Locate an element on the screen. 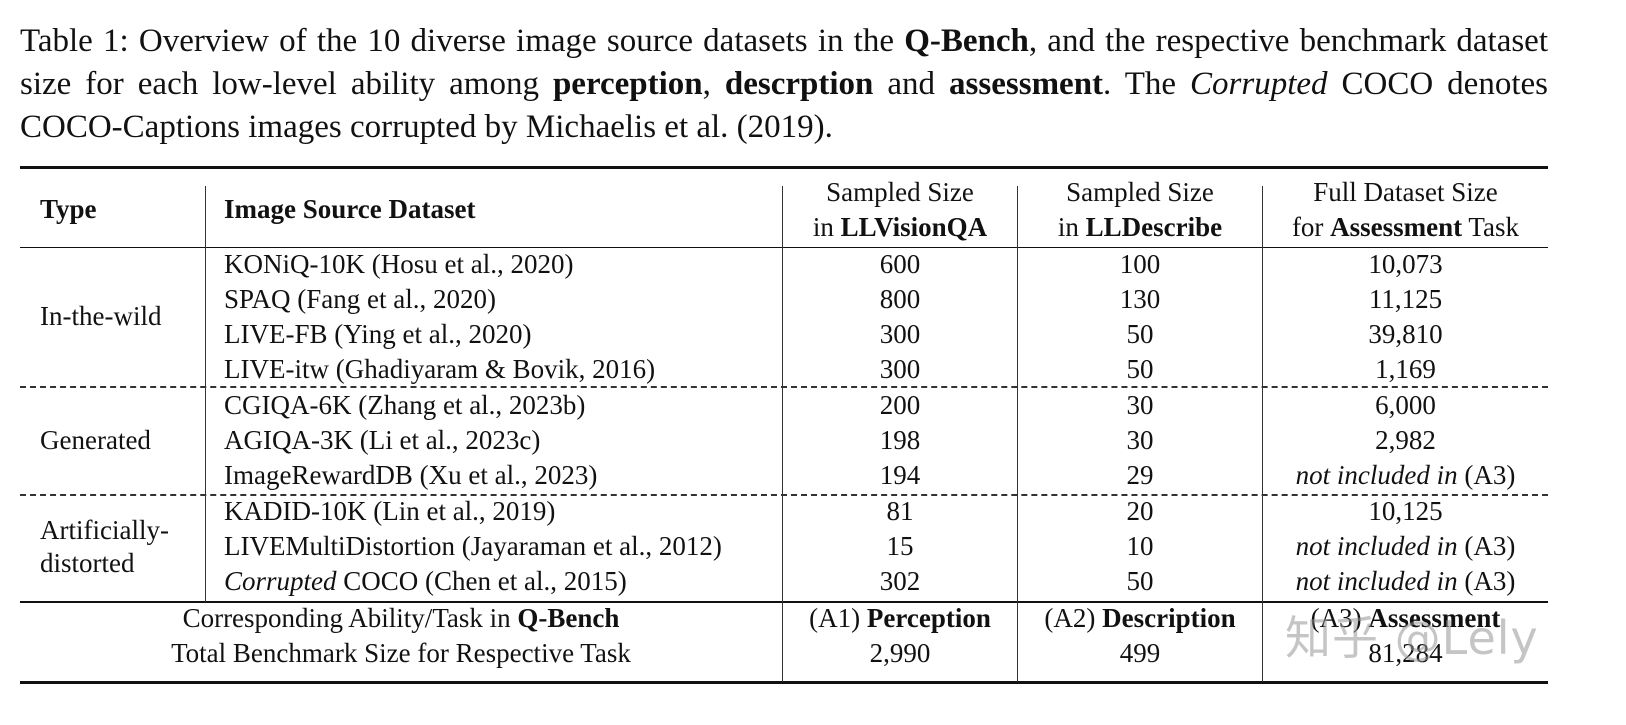  header-source: Image Source Dataset is located at coordinates (349, 209).